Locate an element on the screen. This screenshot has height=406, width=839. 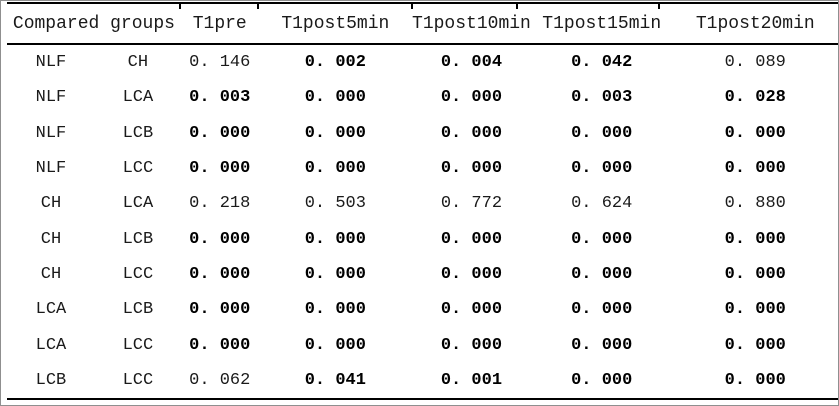
header-compared-groups: Compared groups is located at coordinates (94, 24).